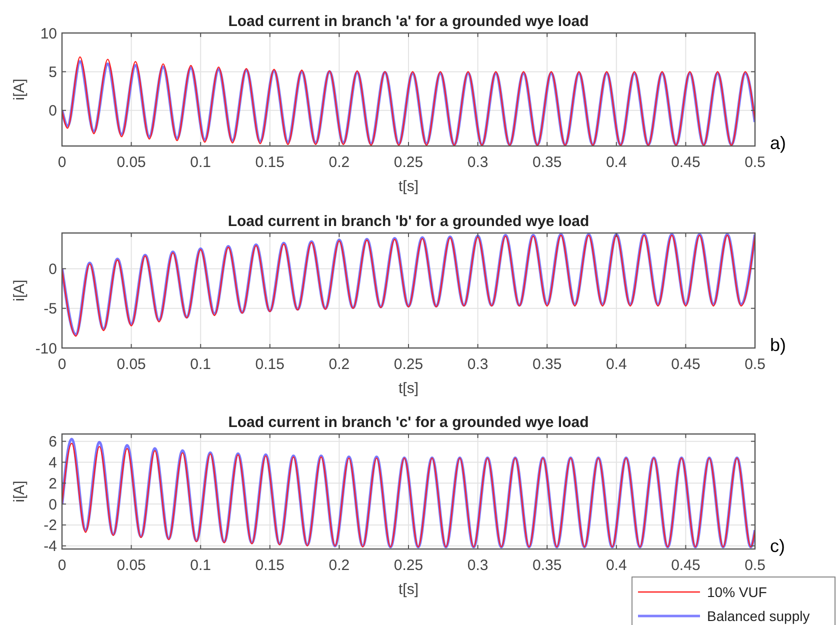  What do you see at coordinates (52, 483) in the screenshot?
I see `y-tick-label: 2` at bounding box center [52, 483].